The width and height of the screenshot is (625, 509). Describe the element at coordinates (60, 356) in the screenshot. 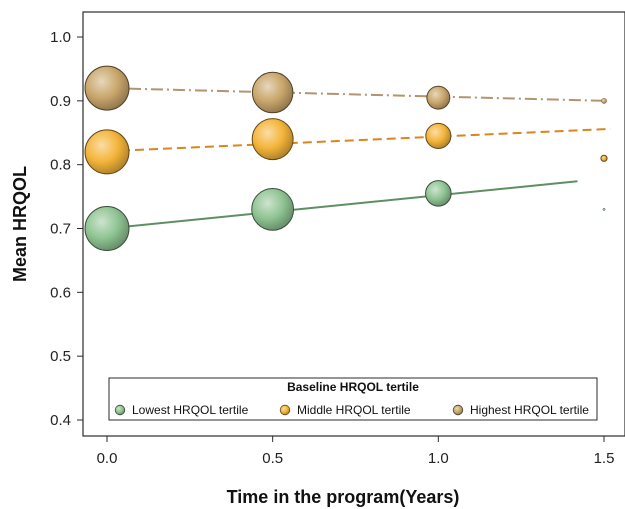

I see `y-tick-label: 0.5` at that location.